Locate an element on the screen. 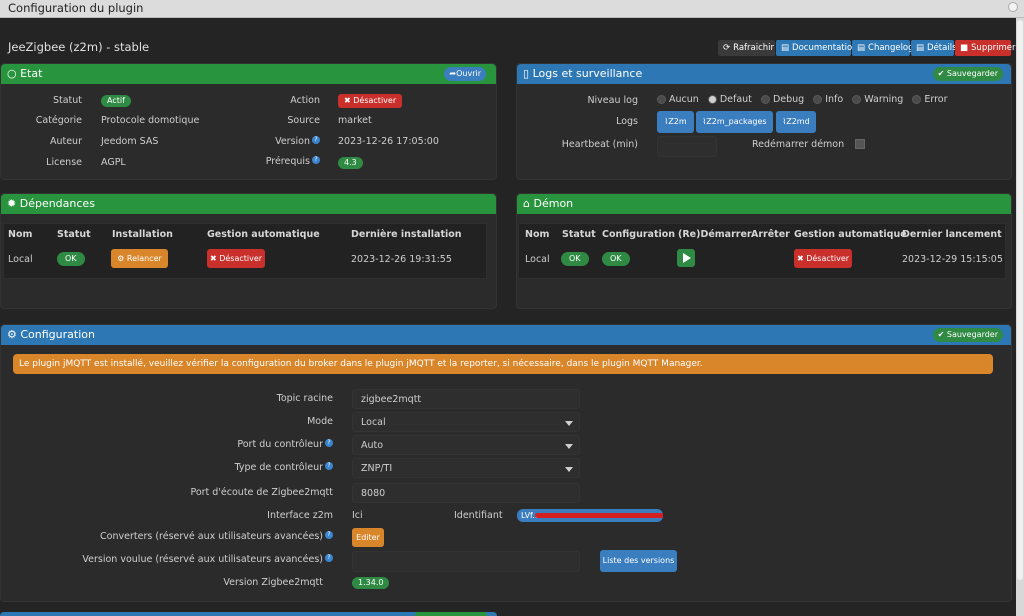  versions-list-button: Liste des versions is located at coordinates (638, 561).